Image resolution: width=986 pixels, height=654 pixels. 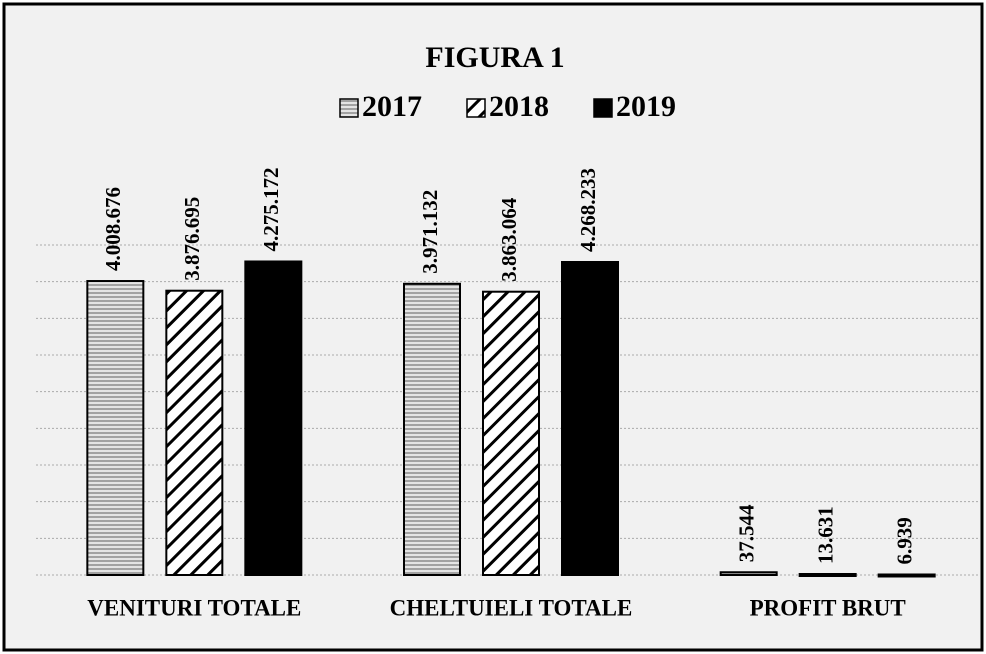 What do you see at coordinates (430, 232) in the screenshot?
I see `value-label: 3.971.132` at bounding box center [430, 232].